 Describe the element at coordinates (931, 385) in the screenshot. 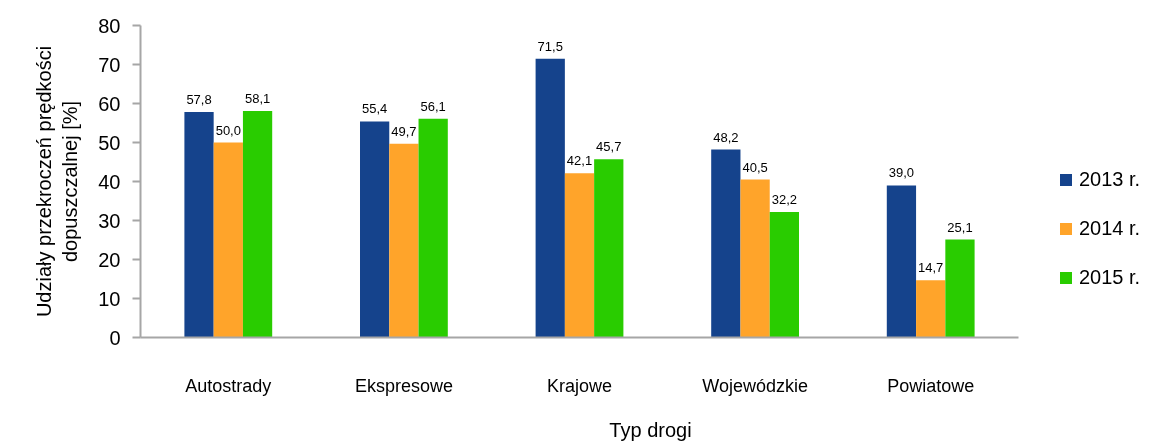

I see `x-tick-label: Powiatowe` at that location.